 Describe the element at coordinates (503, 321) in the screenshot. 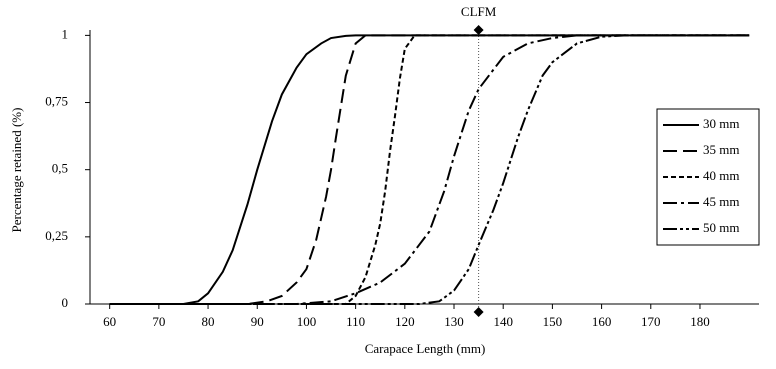

I see `x-tick-label: 140` at that location.